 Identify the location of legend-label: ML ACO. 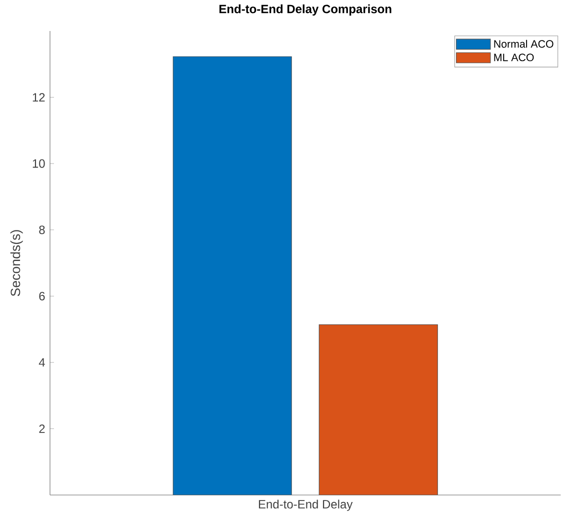
(514, 58).